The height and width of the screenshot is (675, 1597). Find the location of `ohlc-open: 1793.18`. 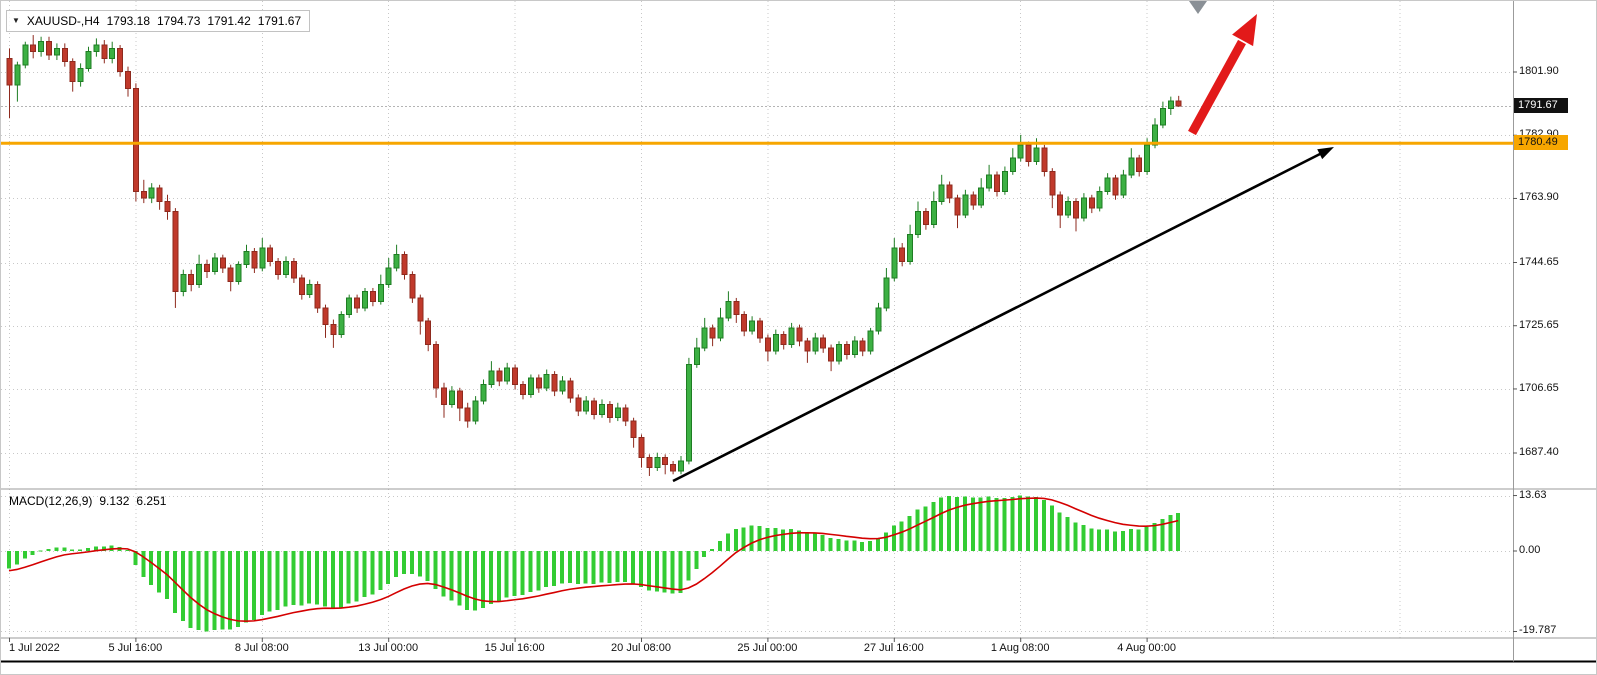

ohlc-open: 1793.18 is located at coordinates (128, 21).